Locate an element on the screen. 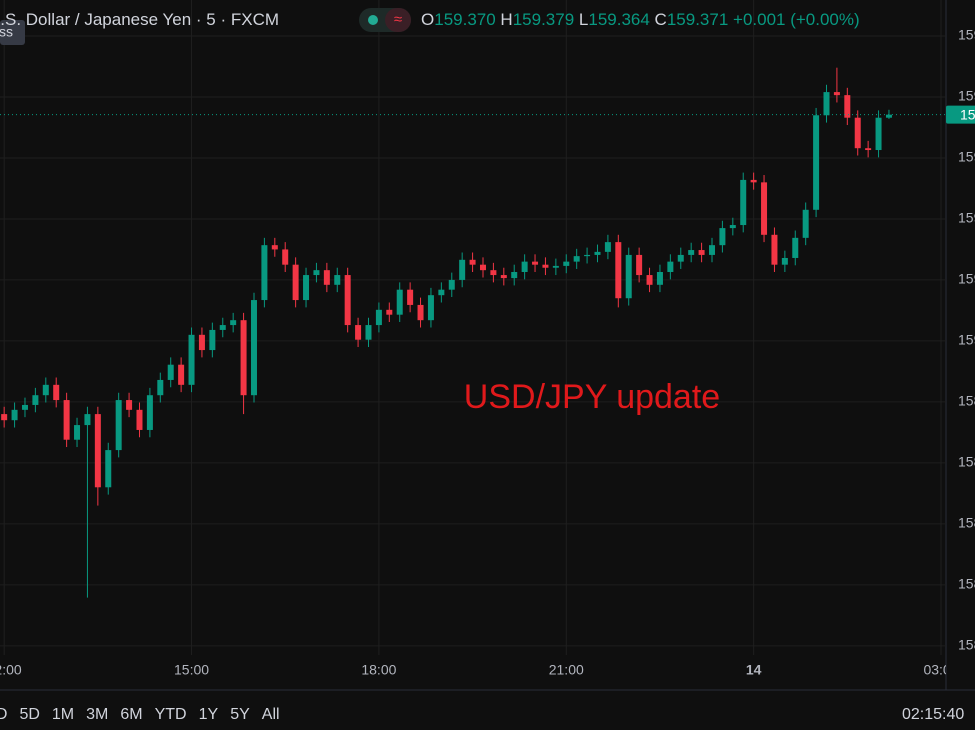 The image size is (975, 730). annotation: USD/JPY update is located at coordinates (592, 397).